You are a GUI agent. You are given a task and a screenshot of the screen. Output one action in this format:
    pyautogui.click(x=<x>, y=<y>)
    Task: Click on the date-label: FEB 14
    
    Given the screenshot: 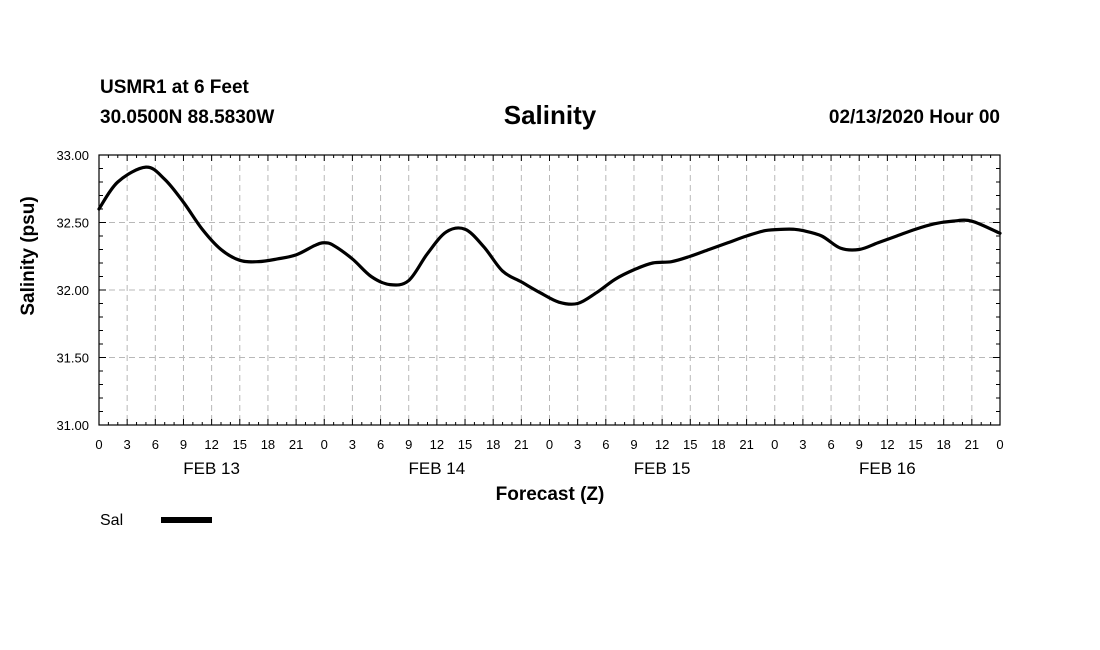 What is the action you would take?
    pyautogui.click(x=437, y=468)
    